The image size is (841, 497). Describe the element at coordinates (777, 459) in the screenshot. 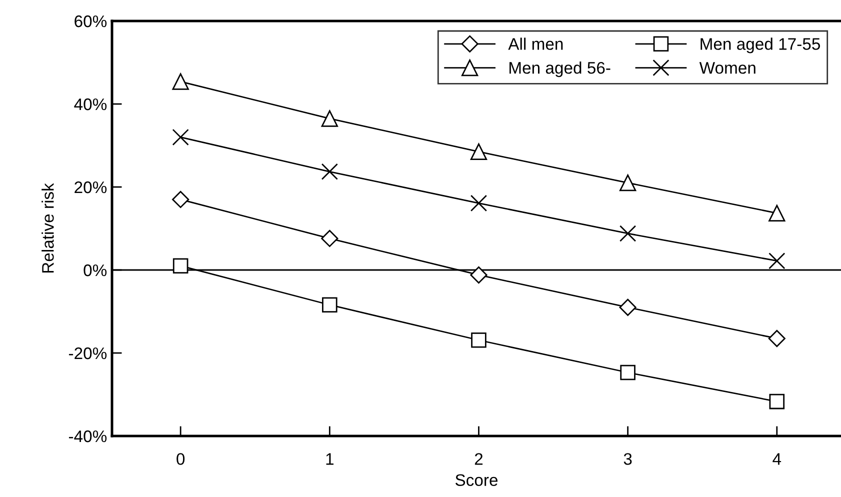

I see `x-tick-label: 4` at that location.